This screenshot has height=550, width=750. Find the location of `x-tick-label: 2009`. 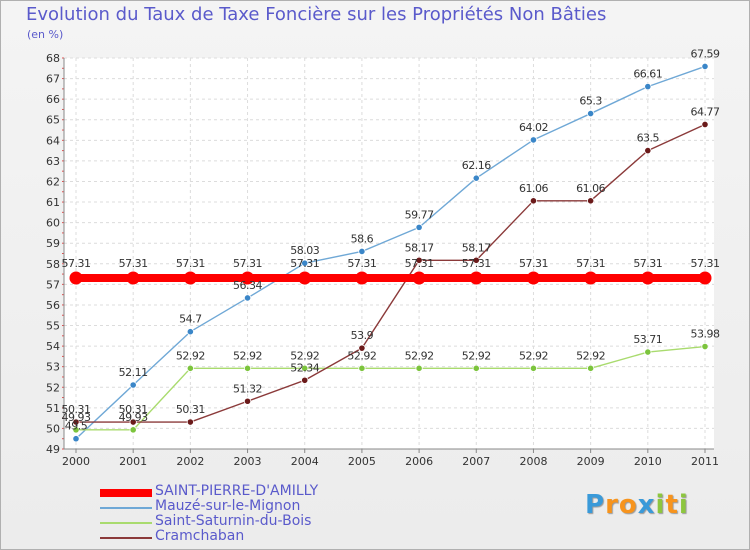

x-tick-label: 2009 is located at coordinates (591, 461).